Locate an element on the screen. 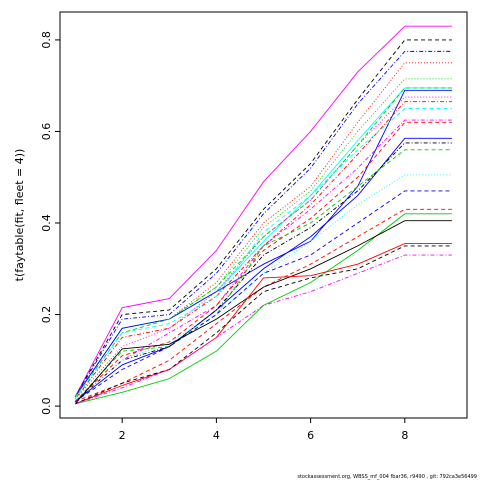 The height and width of the screenshot is (480, 480). y-tick-label: 0.4 is located at coordinates (46, 223).